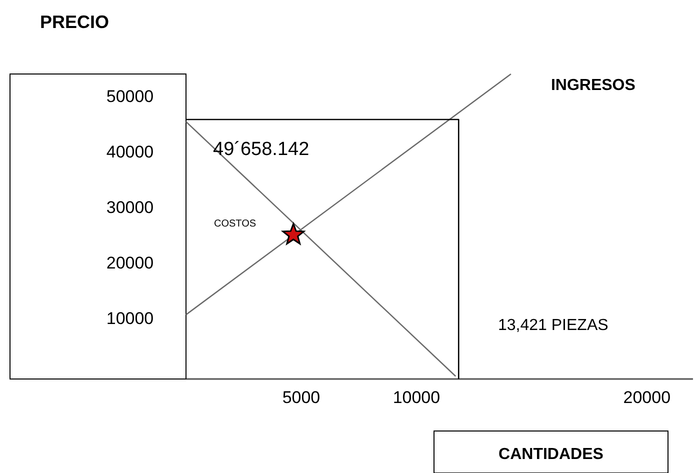 The height and width of the screenshot is (473, 694). Describe the element at coordinates (647, 397) in the screenshot. I see `x-tick-label: 20000` at that location.